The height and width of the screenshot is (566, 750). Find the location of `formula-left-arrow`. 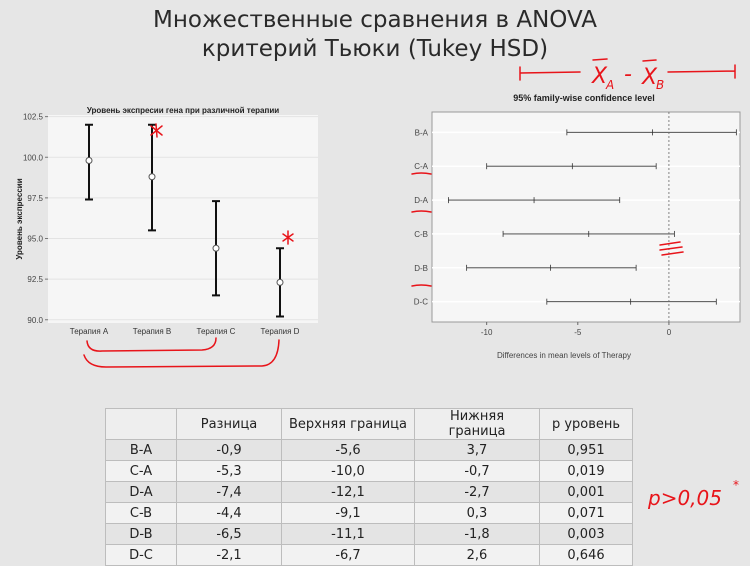

formula-left-arrow is located at coordinates (550, 73).